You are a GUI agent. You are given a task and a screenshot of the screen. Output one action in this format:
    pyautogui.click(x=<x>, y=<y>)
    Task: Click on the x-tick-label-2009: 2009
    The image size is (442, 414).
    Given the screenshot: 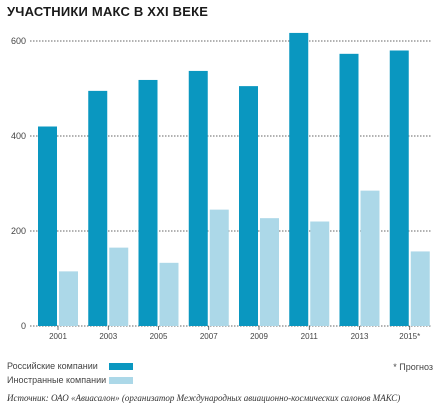 What is the action you would take?
    pyautogui.click(x=259, y=336)
    